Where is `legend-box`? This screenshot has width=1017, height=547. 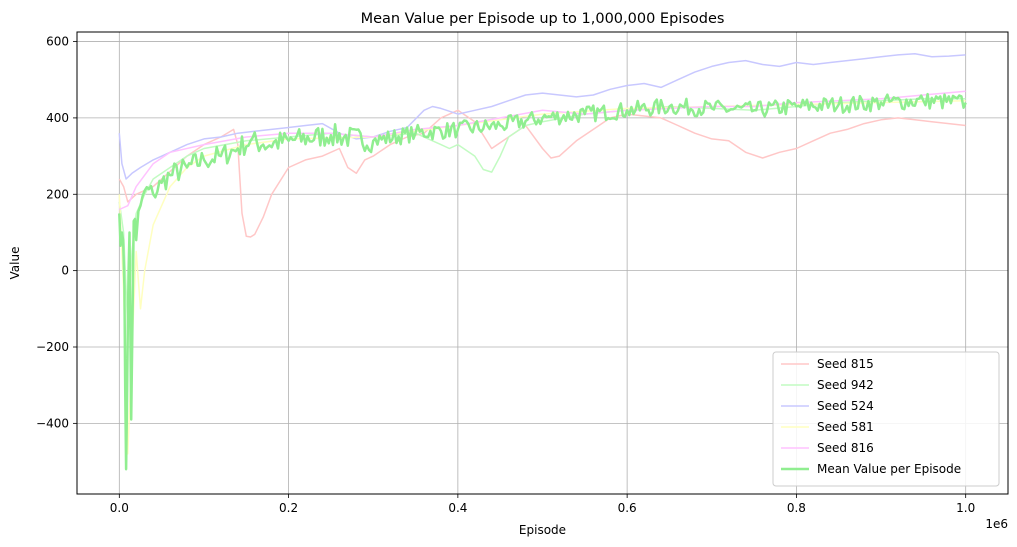
legend-box is located at coordinates (886, 419).